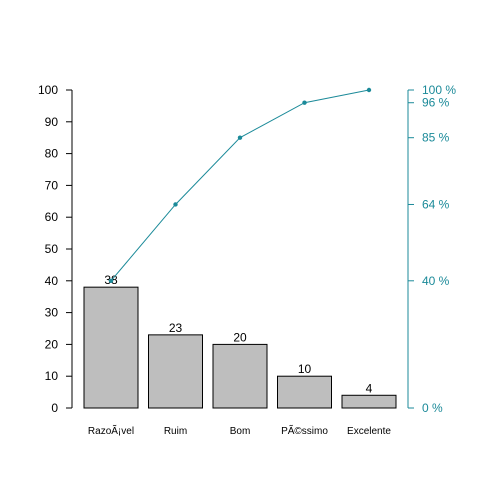 This screenshot has width=480, height=480. Describe the element at coordinates (369, 431) in the screenshot. I see `category-label: Excelente` at that location.